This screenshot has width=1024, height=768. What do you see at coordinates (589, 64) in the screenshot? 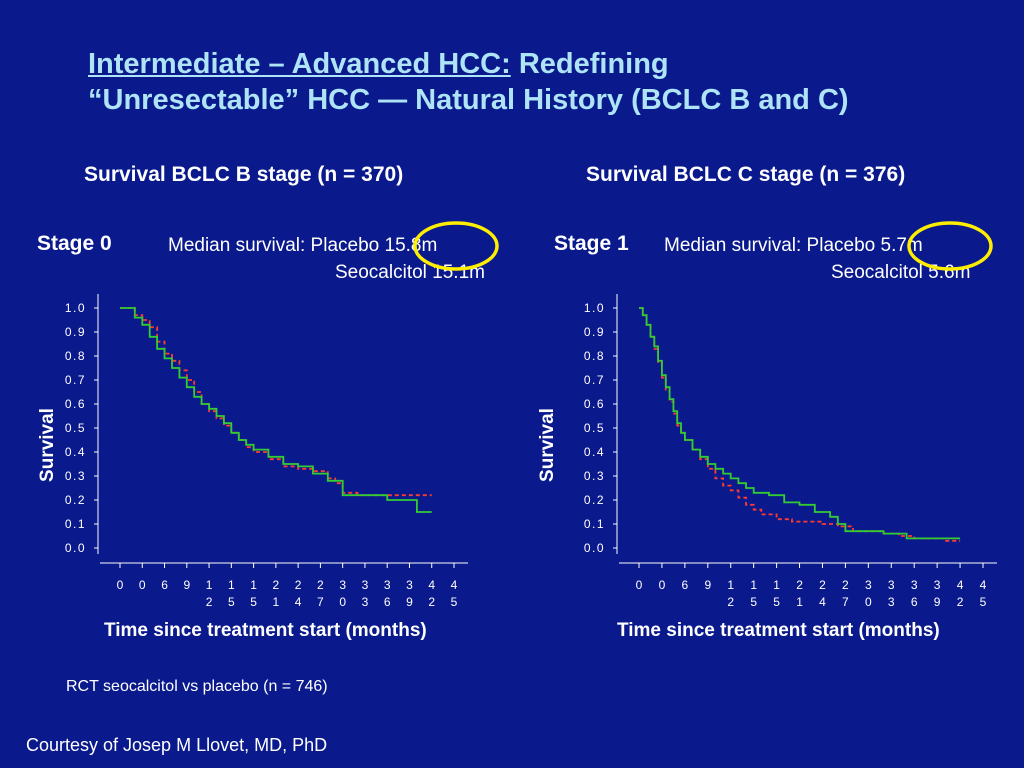
I see `title-line1-rest: Redefining` at bounding box center [589, 64].